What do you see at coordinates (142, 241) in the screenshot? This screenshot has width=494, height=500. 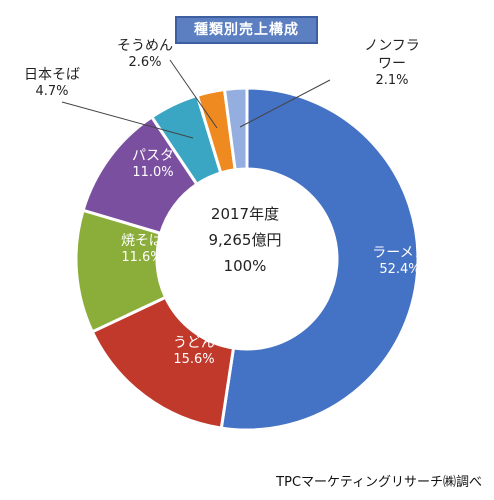 I see `slice-category-label: 焼そば` at bounding box center [142, 241].